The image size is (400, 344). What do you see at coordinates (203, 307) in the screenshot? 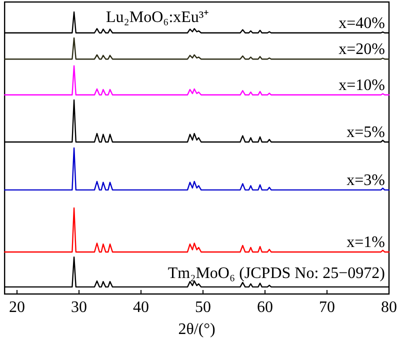
I see `x-tick-label: 50` at bounding box center [203, 307].